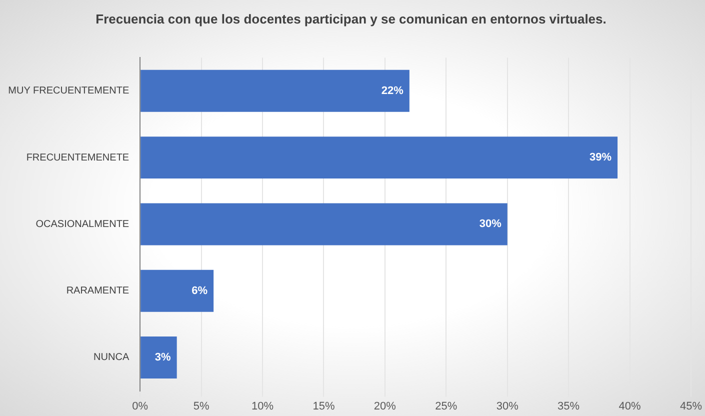  I want to click on x-tick-label: 35%, so click(569, 406).